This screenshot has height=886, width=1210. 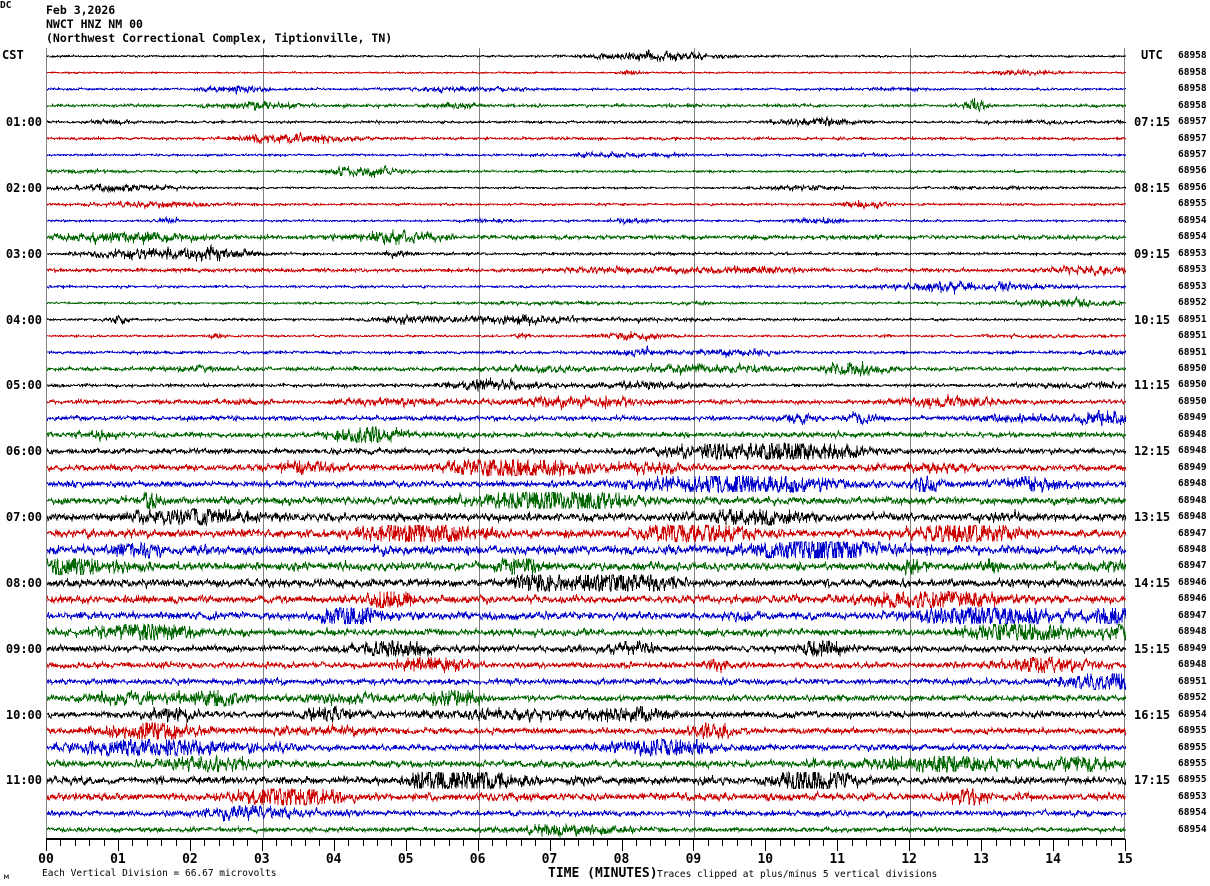 I want to click on dc-value-06-30: 68948, so click(x=1192, y=484).